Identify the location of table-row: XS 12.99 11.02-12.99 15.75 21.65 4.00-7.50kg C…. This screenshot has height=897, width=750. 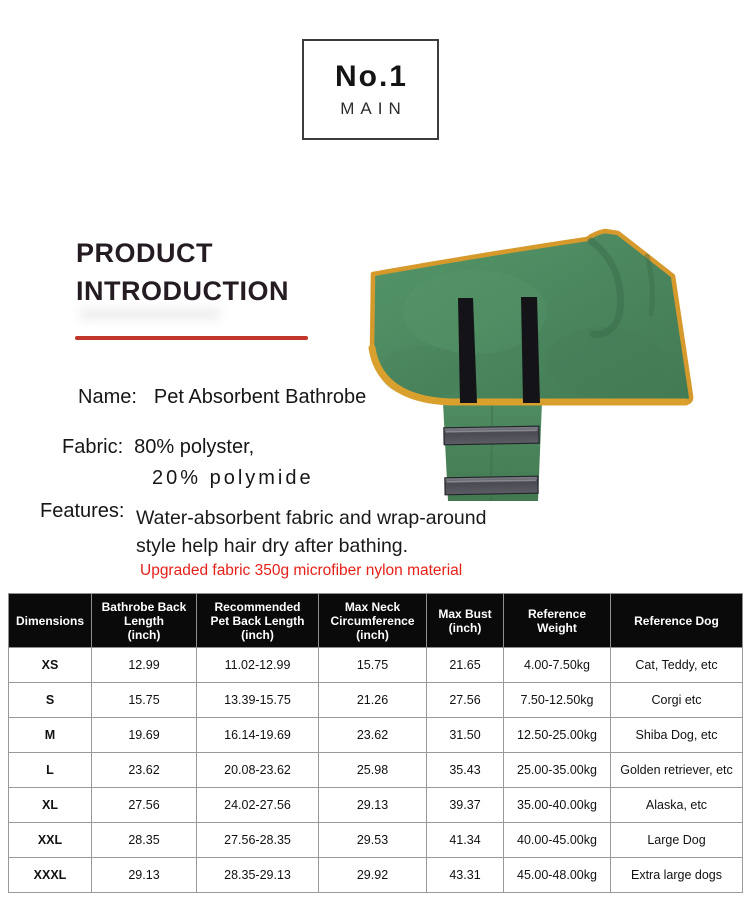
(375, 665).